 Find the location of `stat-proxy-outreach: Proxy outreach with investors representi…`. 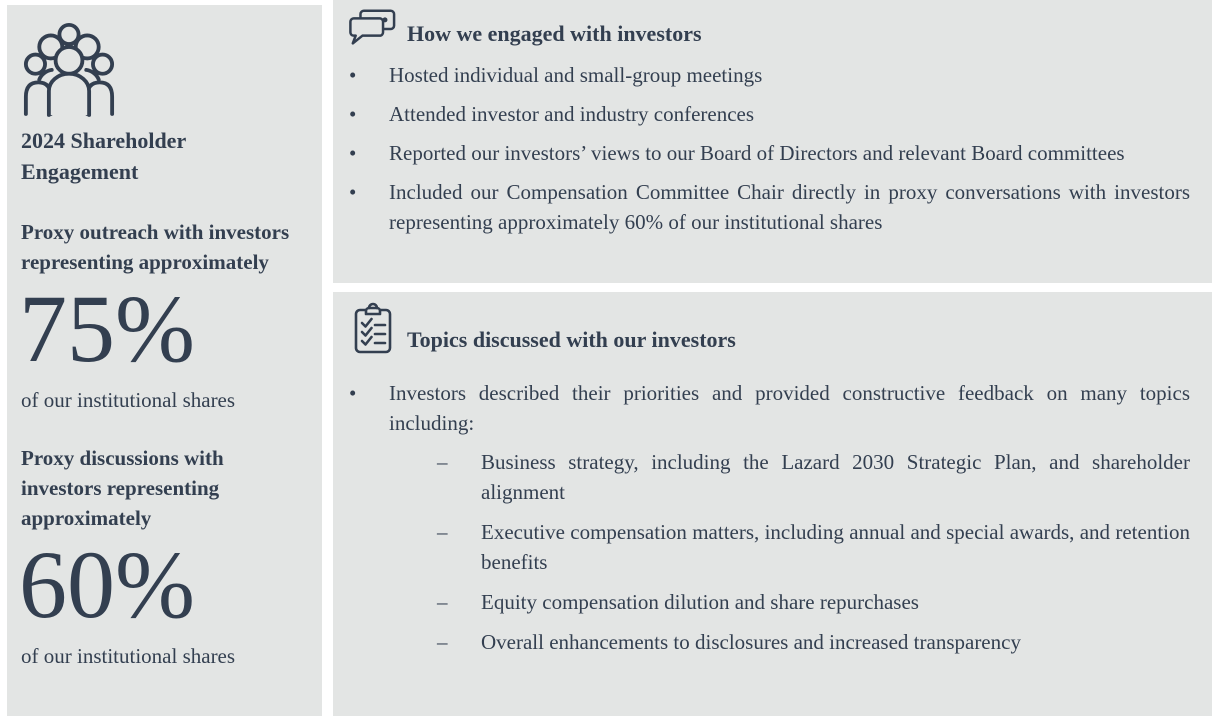

stat-proxy-outreach: Proxy outreach with investors representi… is located at coordinates (163, 315).